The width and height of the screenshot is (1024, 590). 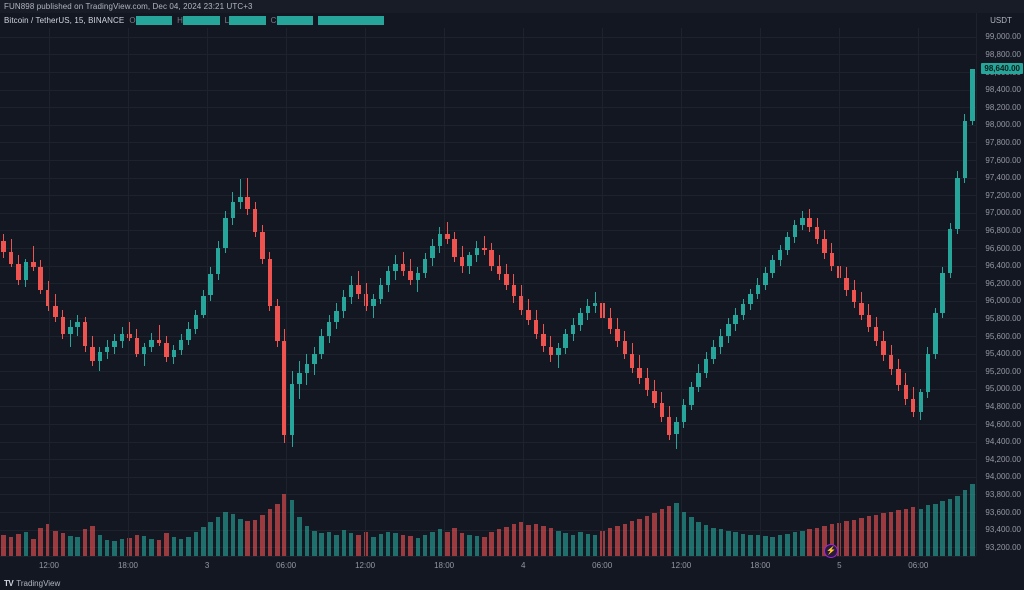 I want to click on legend-high-label: H, so click(x=180, y=20).